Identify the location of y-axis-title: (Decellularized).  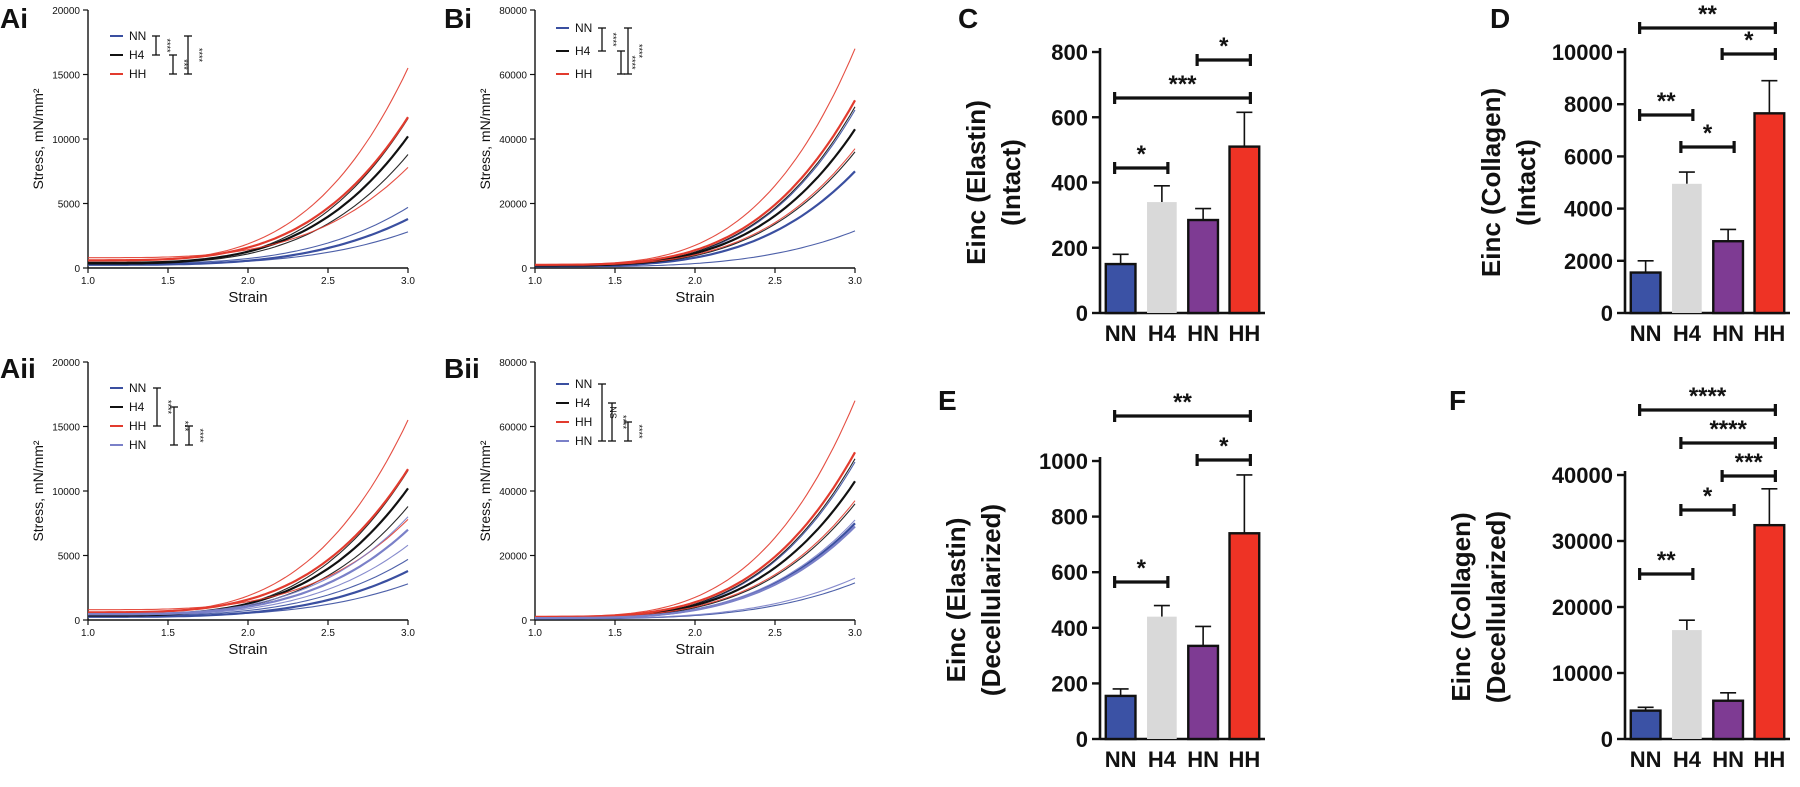
(1496, 607).